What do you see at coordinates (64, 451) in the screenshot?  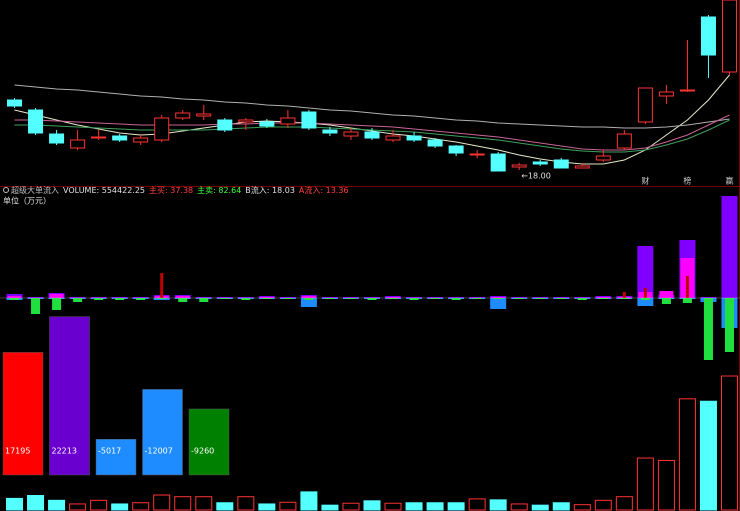 I see `summary-label: 22213` at bounding box center [64, 451].